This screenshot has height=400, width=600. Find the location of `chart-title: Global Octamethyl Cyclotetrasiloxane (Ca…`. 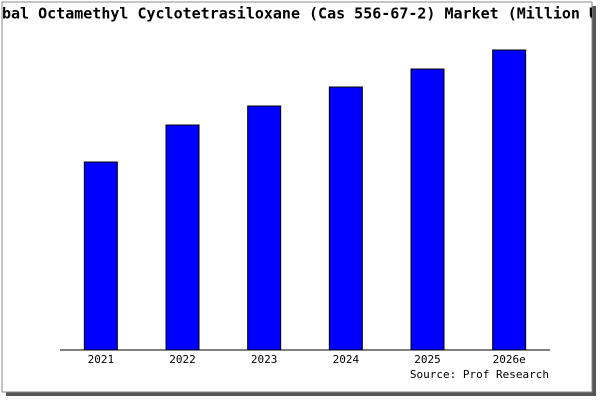

chart-title: Global Octamethyl Cyclotetrasiloxane (Ca… is located at coordinates (300, 14).